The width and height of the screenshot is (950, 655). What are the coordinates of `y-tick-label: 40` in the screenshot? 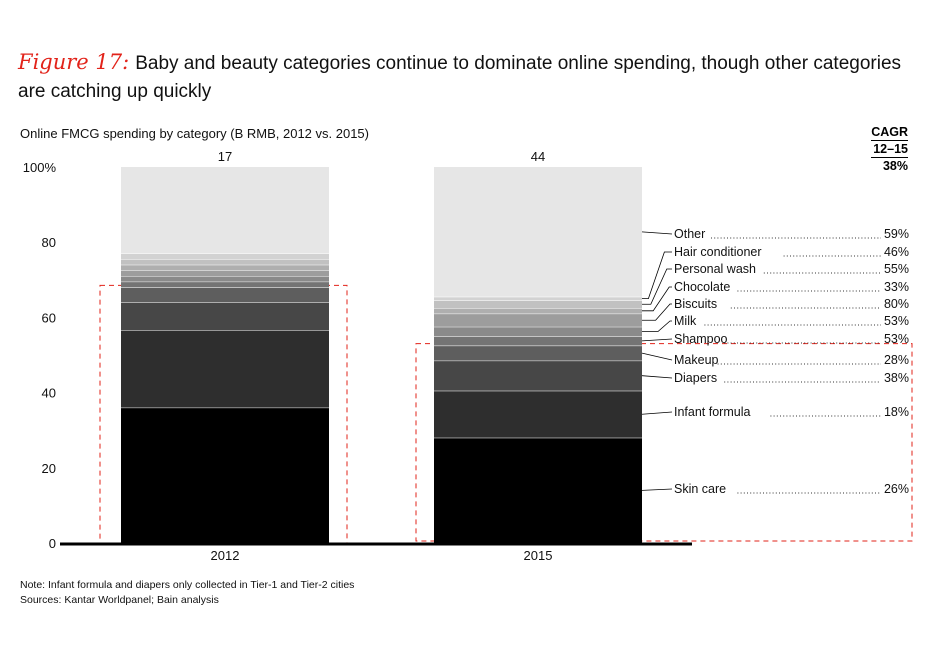 It's located at (49, 393).